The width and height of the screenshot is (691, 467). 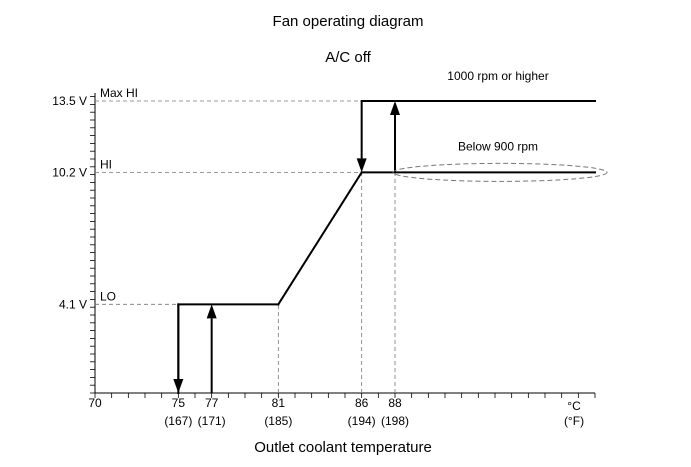 What do you see at coordinates (395, 421) in the screenshot?
I see `x-tick-label-fahrenheit: (198)` at bounding box center [395, 421].